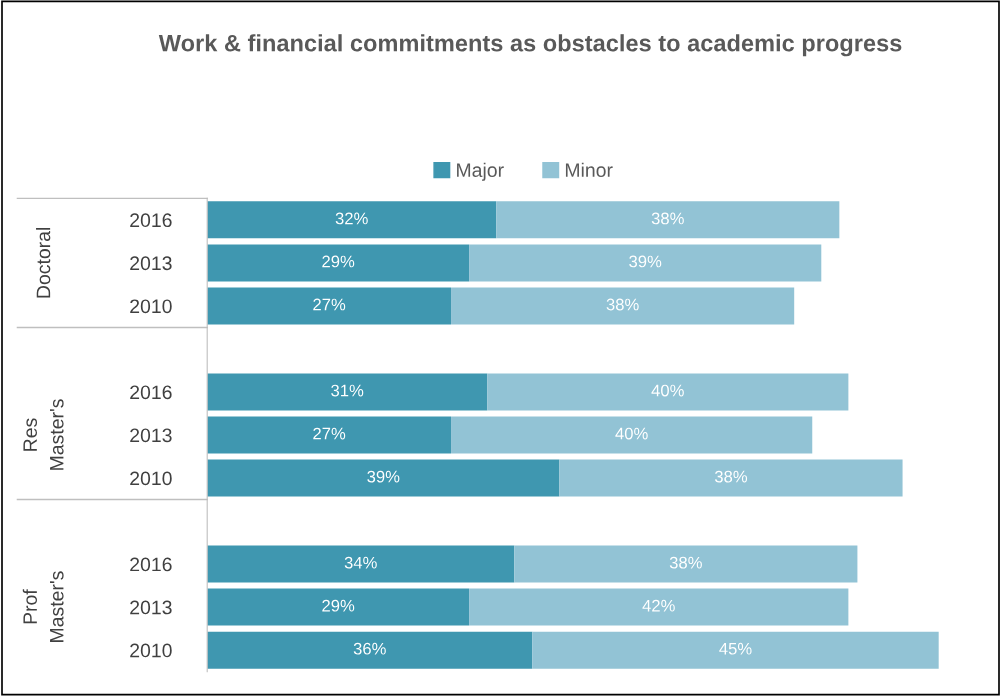 Image resolution: width=1001 pixels, height=696 pixels. I want to click on data-label: 31%, so click(347, 390).